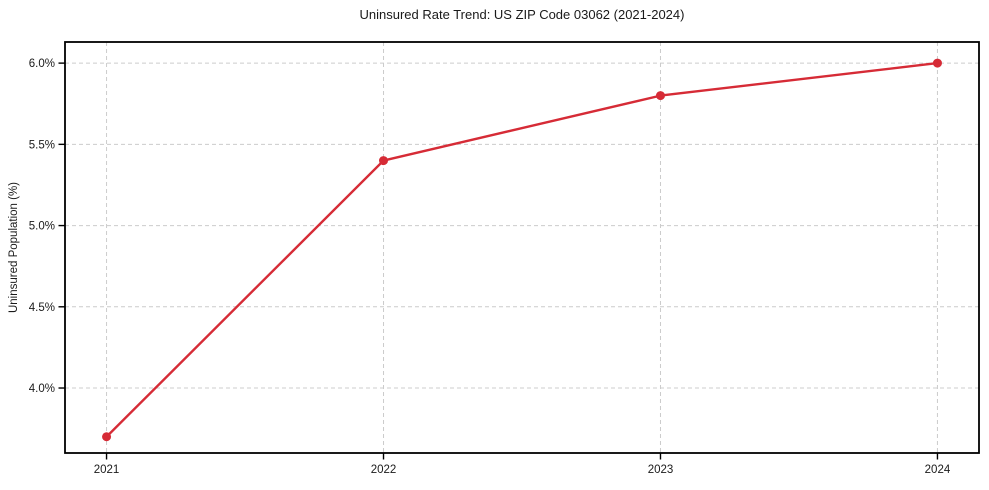 This screenshot has width=989, height=490. I want to click on y-tick-label: 4.0%, so click(42, 389).